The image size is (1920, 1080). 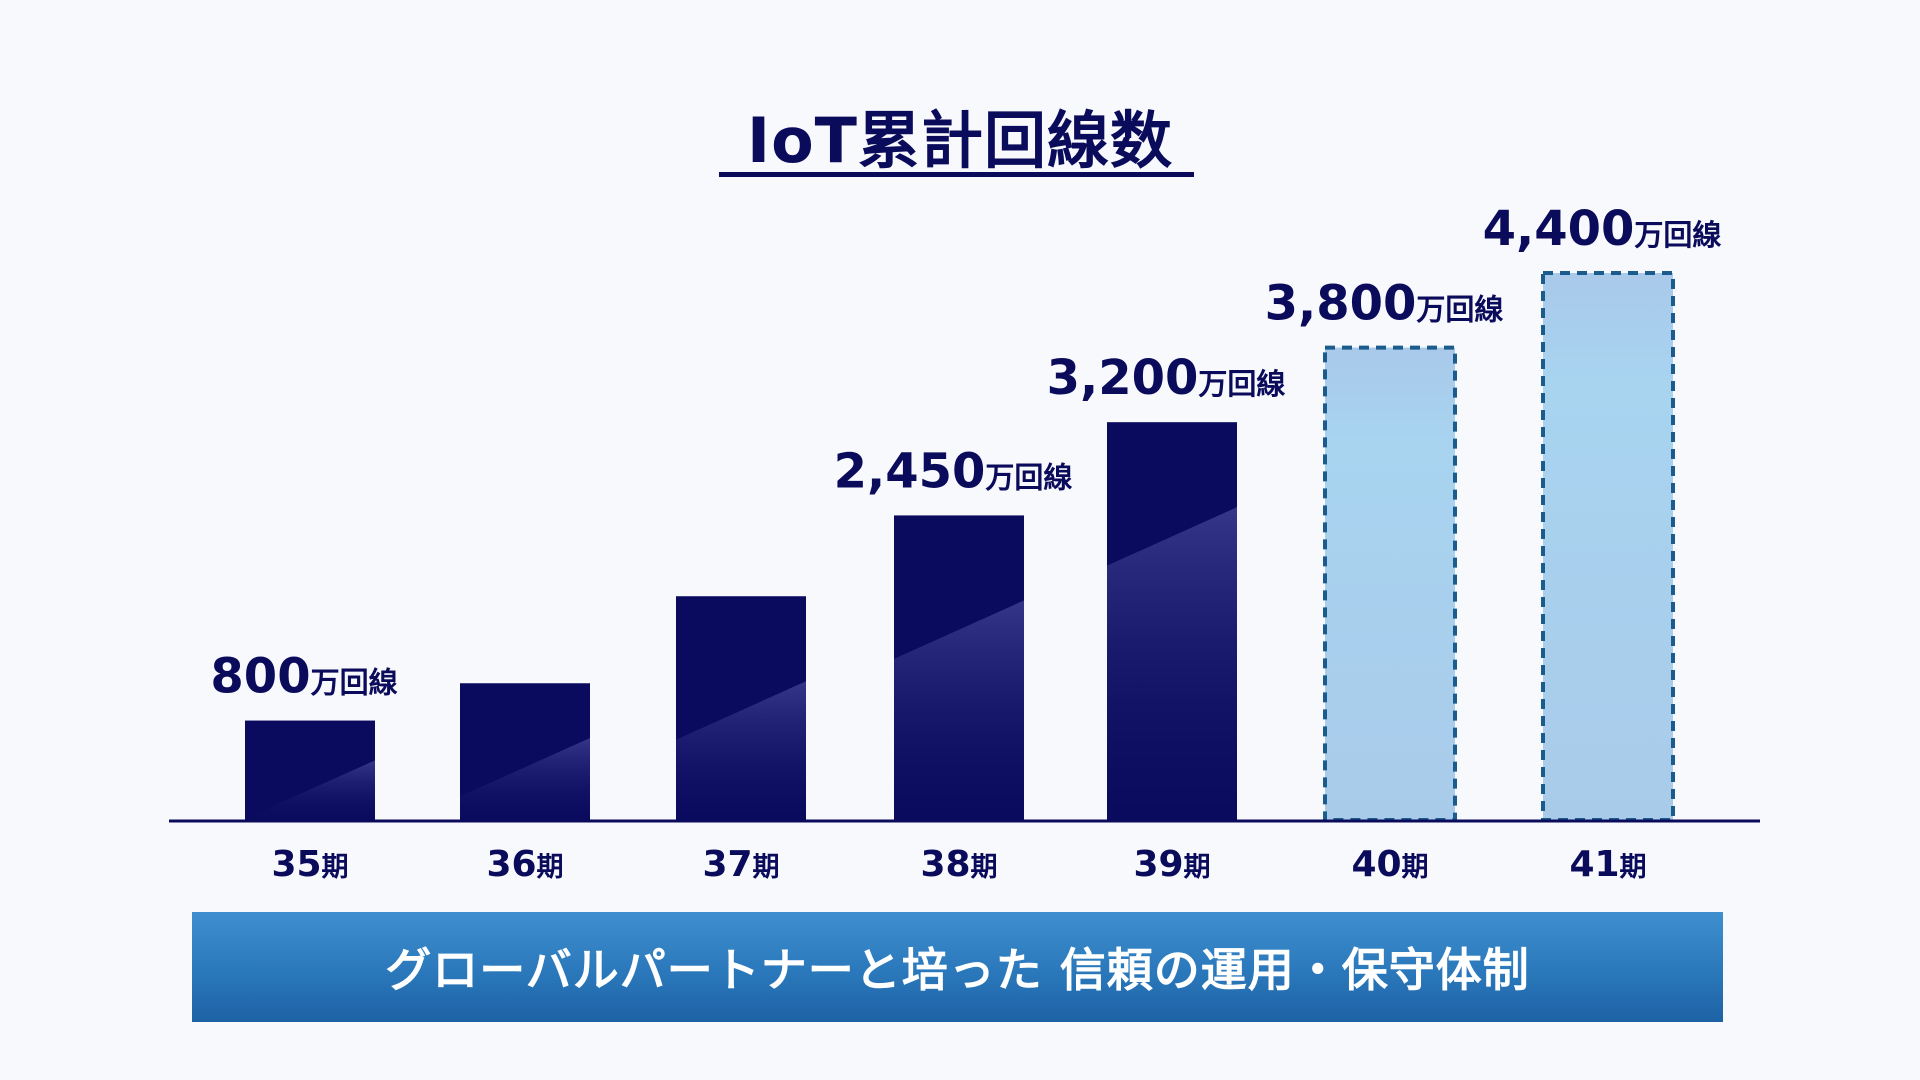 What do you see at coordinates (1602, 229) in the screenshot?
I see `data-label: 4,400万回線` at bounding box center [1602, 229].